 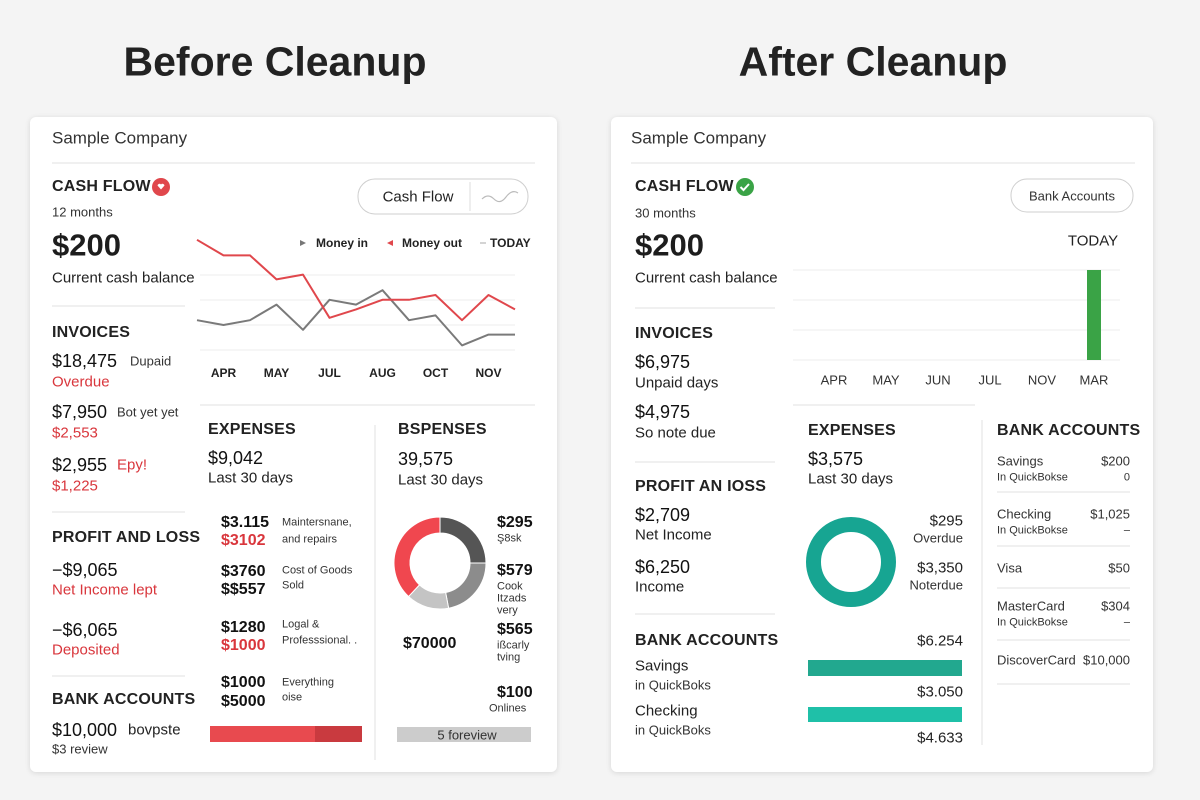 What do you see at coordinates (243, 540) in the screenshot?
I see `amount: $3102` at bounding box center [243, 540].